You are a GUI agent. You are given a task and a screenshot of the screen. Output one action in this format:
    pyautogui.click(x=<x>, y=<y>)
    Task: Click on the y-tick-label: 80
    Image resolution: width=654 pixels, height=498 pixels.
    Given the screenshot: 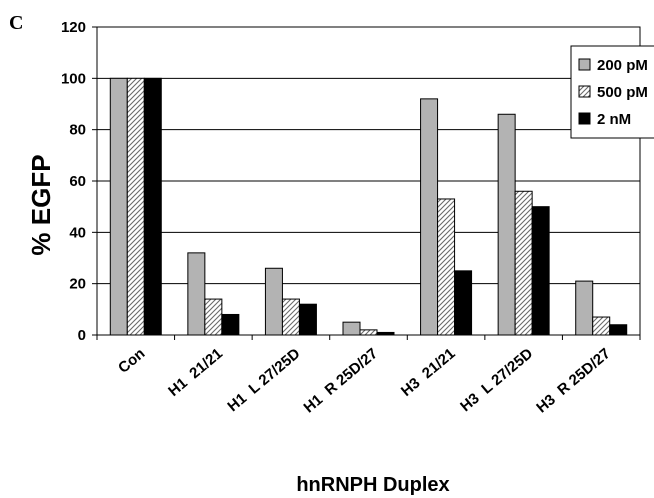 What is the action you would take?
    pyautogui.click(x=77, y=130)
    